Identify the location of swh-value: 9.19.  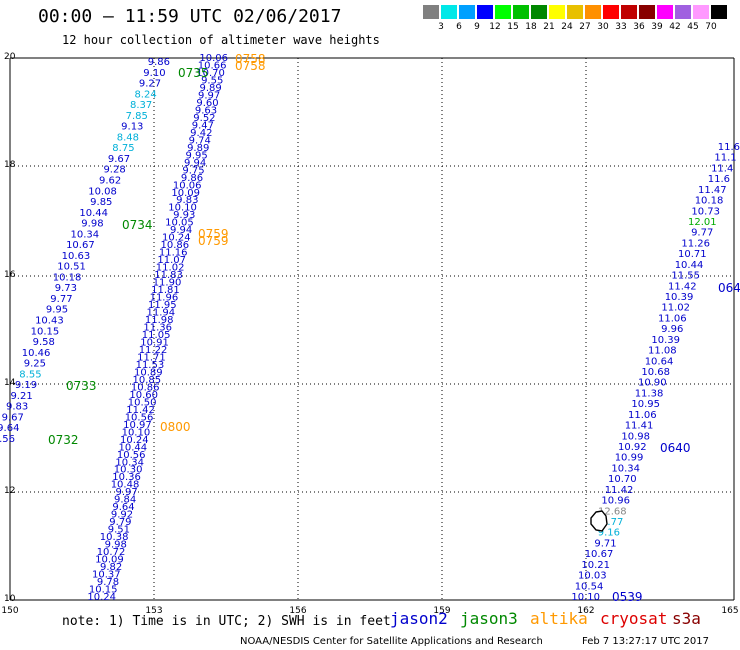
(26, 385).